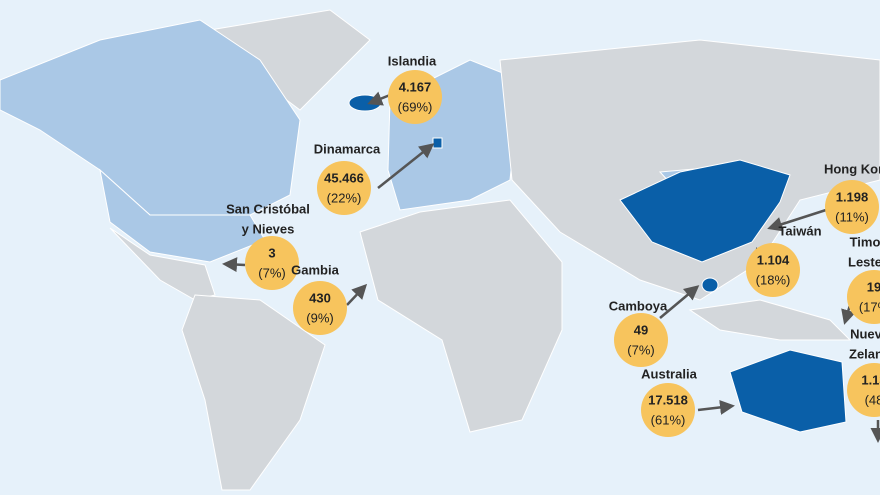 The image size is (880, 495). Describe the element at coordinates (271, 252) in the screenshot. I see `value: 3` at that location.